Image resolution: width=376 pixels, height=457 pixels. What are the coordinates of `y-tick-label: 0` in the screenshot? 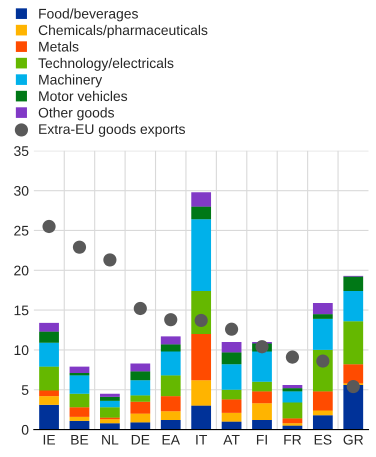 It's located at (25, 429).